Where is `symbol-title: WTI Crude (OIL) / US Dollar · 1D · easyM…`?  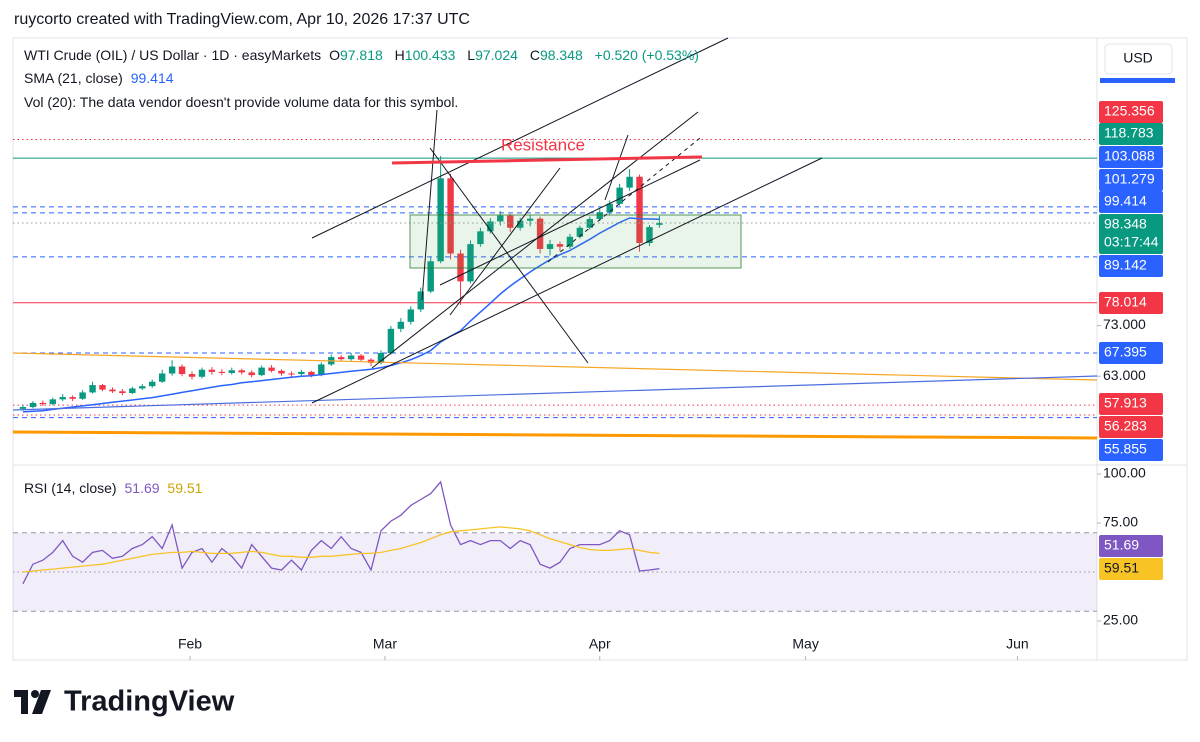 symbol-title: WTI Crude (OIL) / US Dollar · 1D · easyM… is located at coordinates (173, 55).